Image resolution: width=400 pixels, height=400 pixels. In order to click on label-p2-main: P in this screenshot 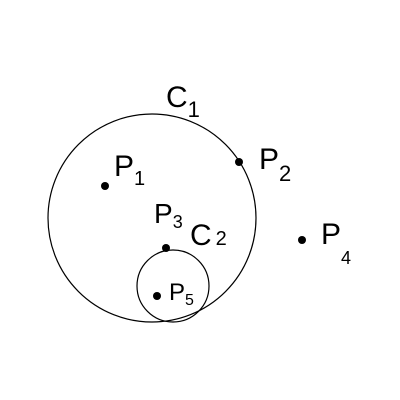, I will do `click(269, 159)`.